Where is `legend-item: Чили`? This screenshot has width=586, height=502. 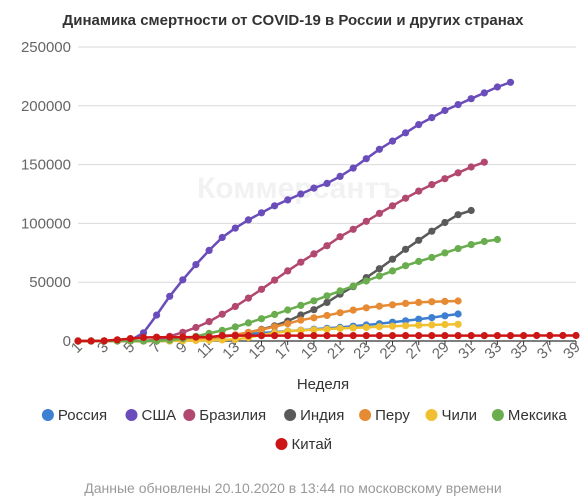 legend-item: Чили is located at coordinates (451, 415).